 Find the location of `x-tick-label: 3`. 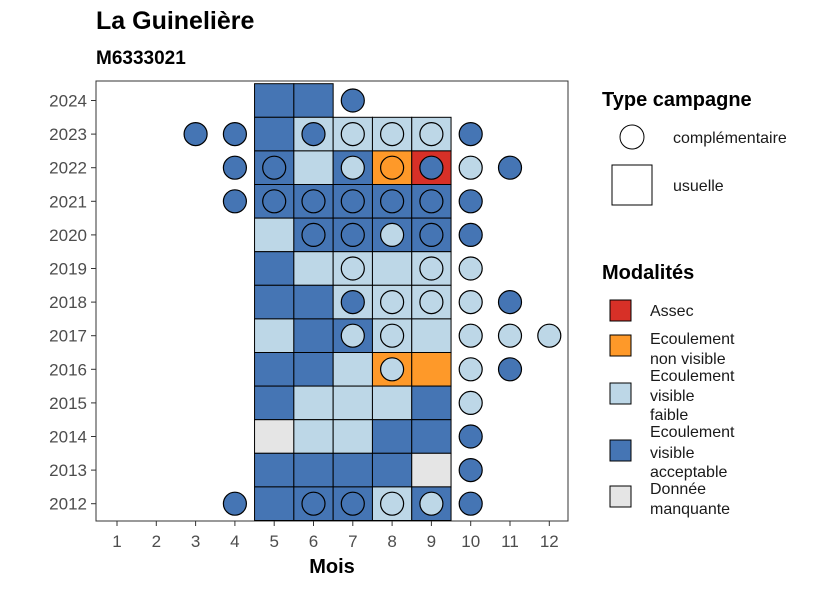

x-tick-label: 3 is located at coordinates (195, 541).